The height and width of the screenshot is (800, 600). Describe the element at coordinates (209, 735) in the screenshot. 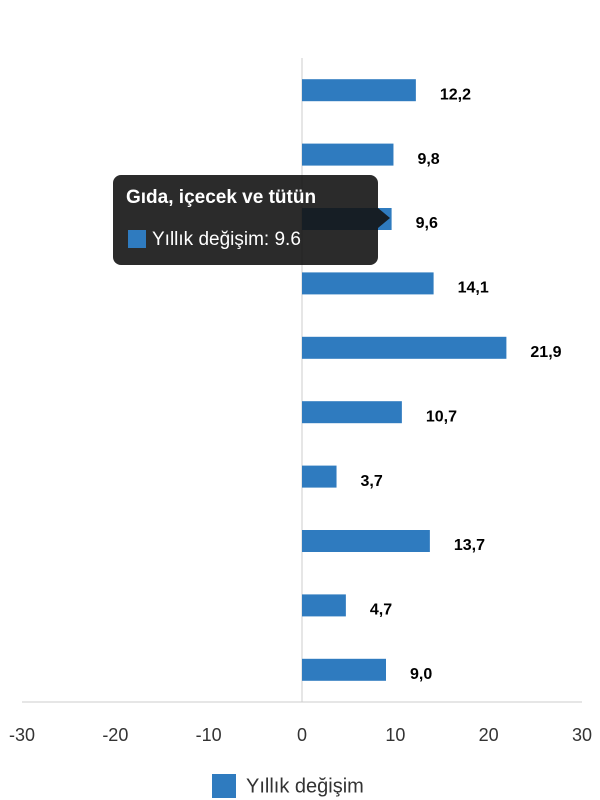

I see `x-tick-label: -10` at that location.